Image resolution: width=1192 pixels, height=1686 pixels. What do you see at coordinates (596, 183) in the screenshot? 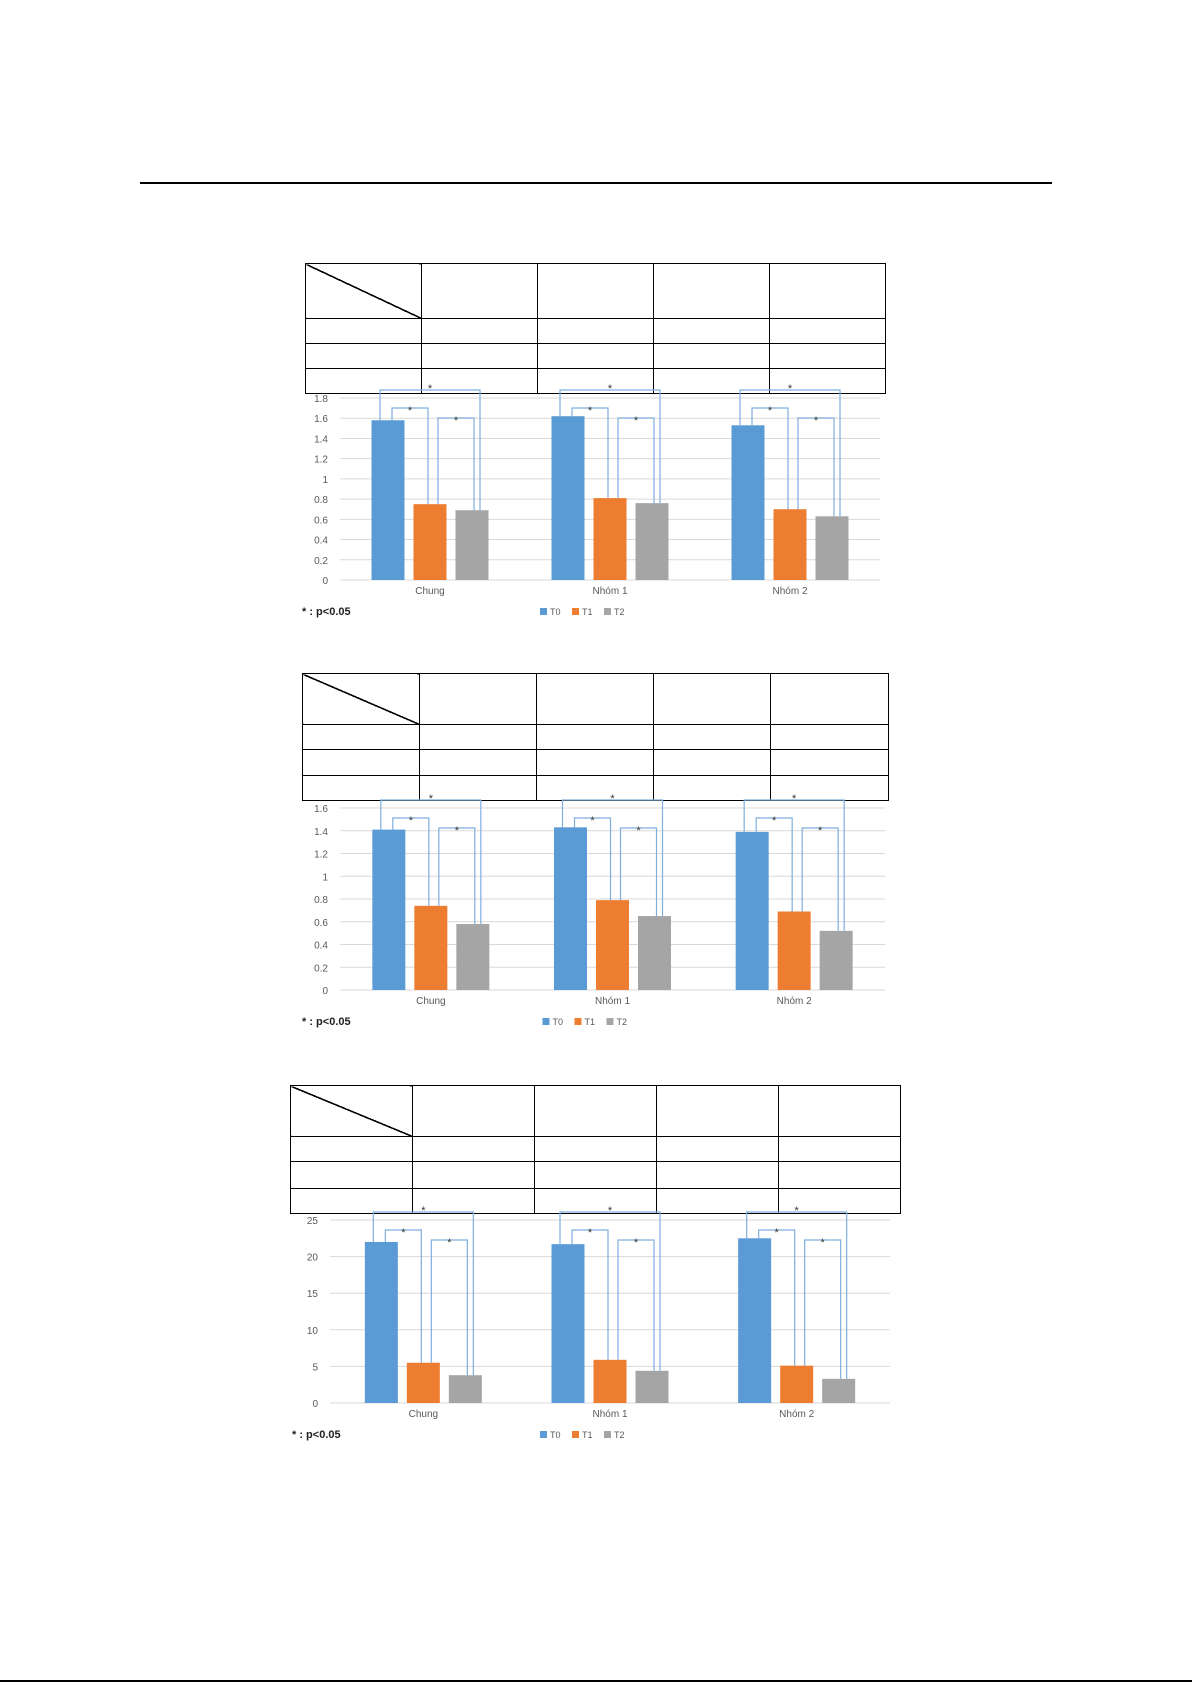
I see `header-rule` at bounding box center [596, 183].